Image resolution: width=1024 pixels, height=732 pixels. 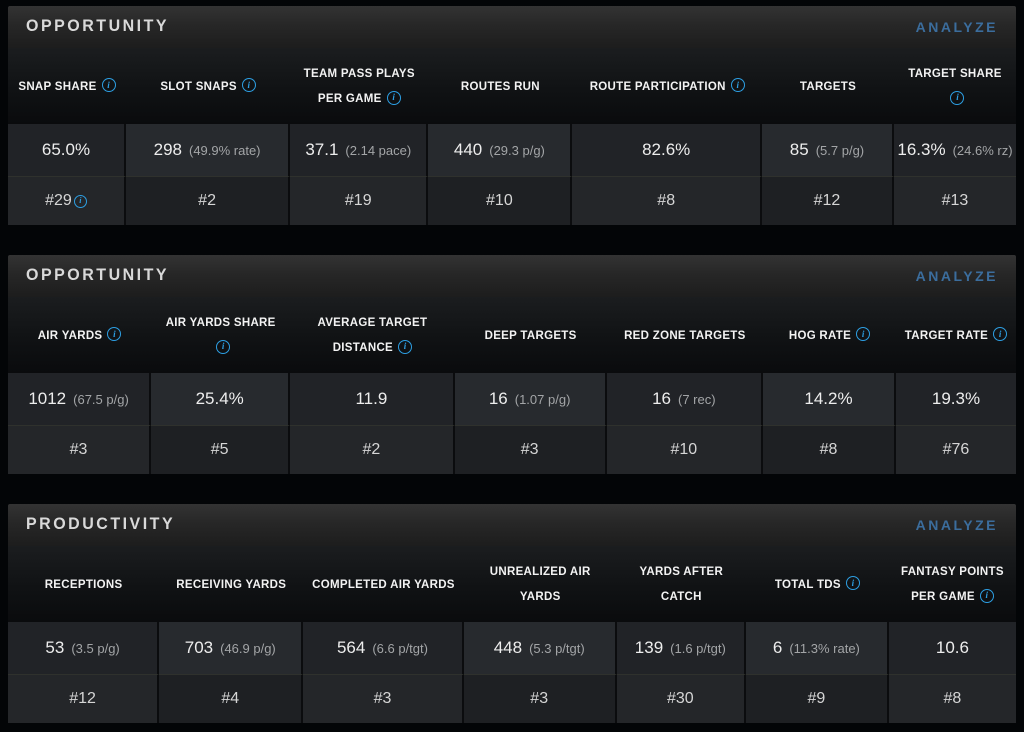 What do you see at coordinates (512, 525) in the screenshot?
I see `section-header: PRODUCTIVITY ANALYZE` at bounding box center [512, 525].